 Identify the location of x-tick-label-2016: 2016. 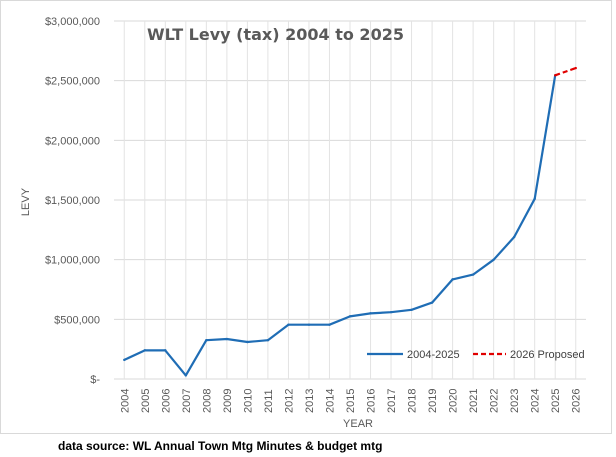
(372, 401).